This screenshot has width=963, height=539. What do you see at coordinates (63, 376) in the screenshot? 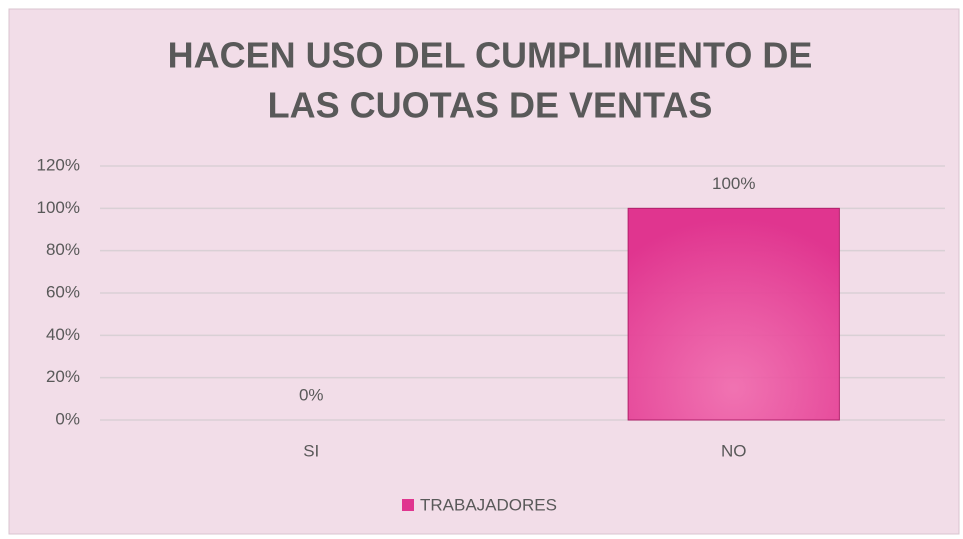
I see `y-tick-label: 20%` at bounding box center [63, 376].